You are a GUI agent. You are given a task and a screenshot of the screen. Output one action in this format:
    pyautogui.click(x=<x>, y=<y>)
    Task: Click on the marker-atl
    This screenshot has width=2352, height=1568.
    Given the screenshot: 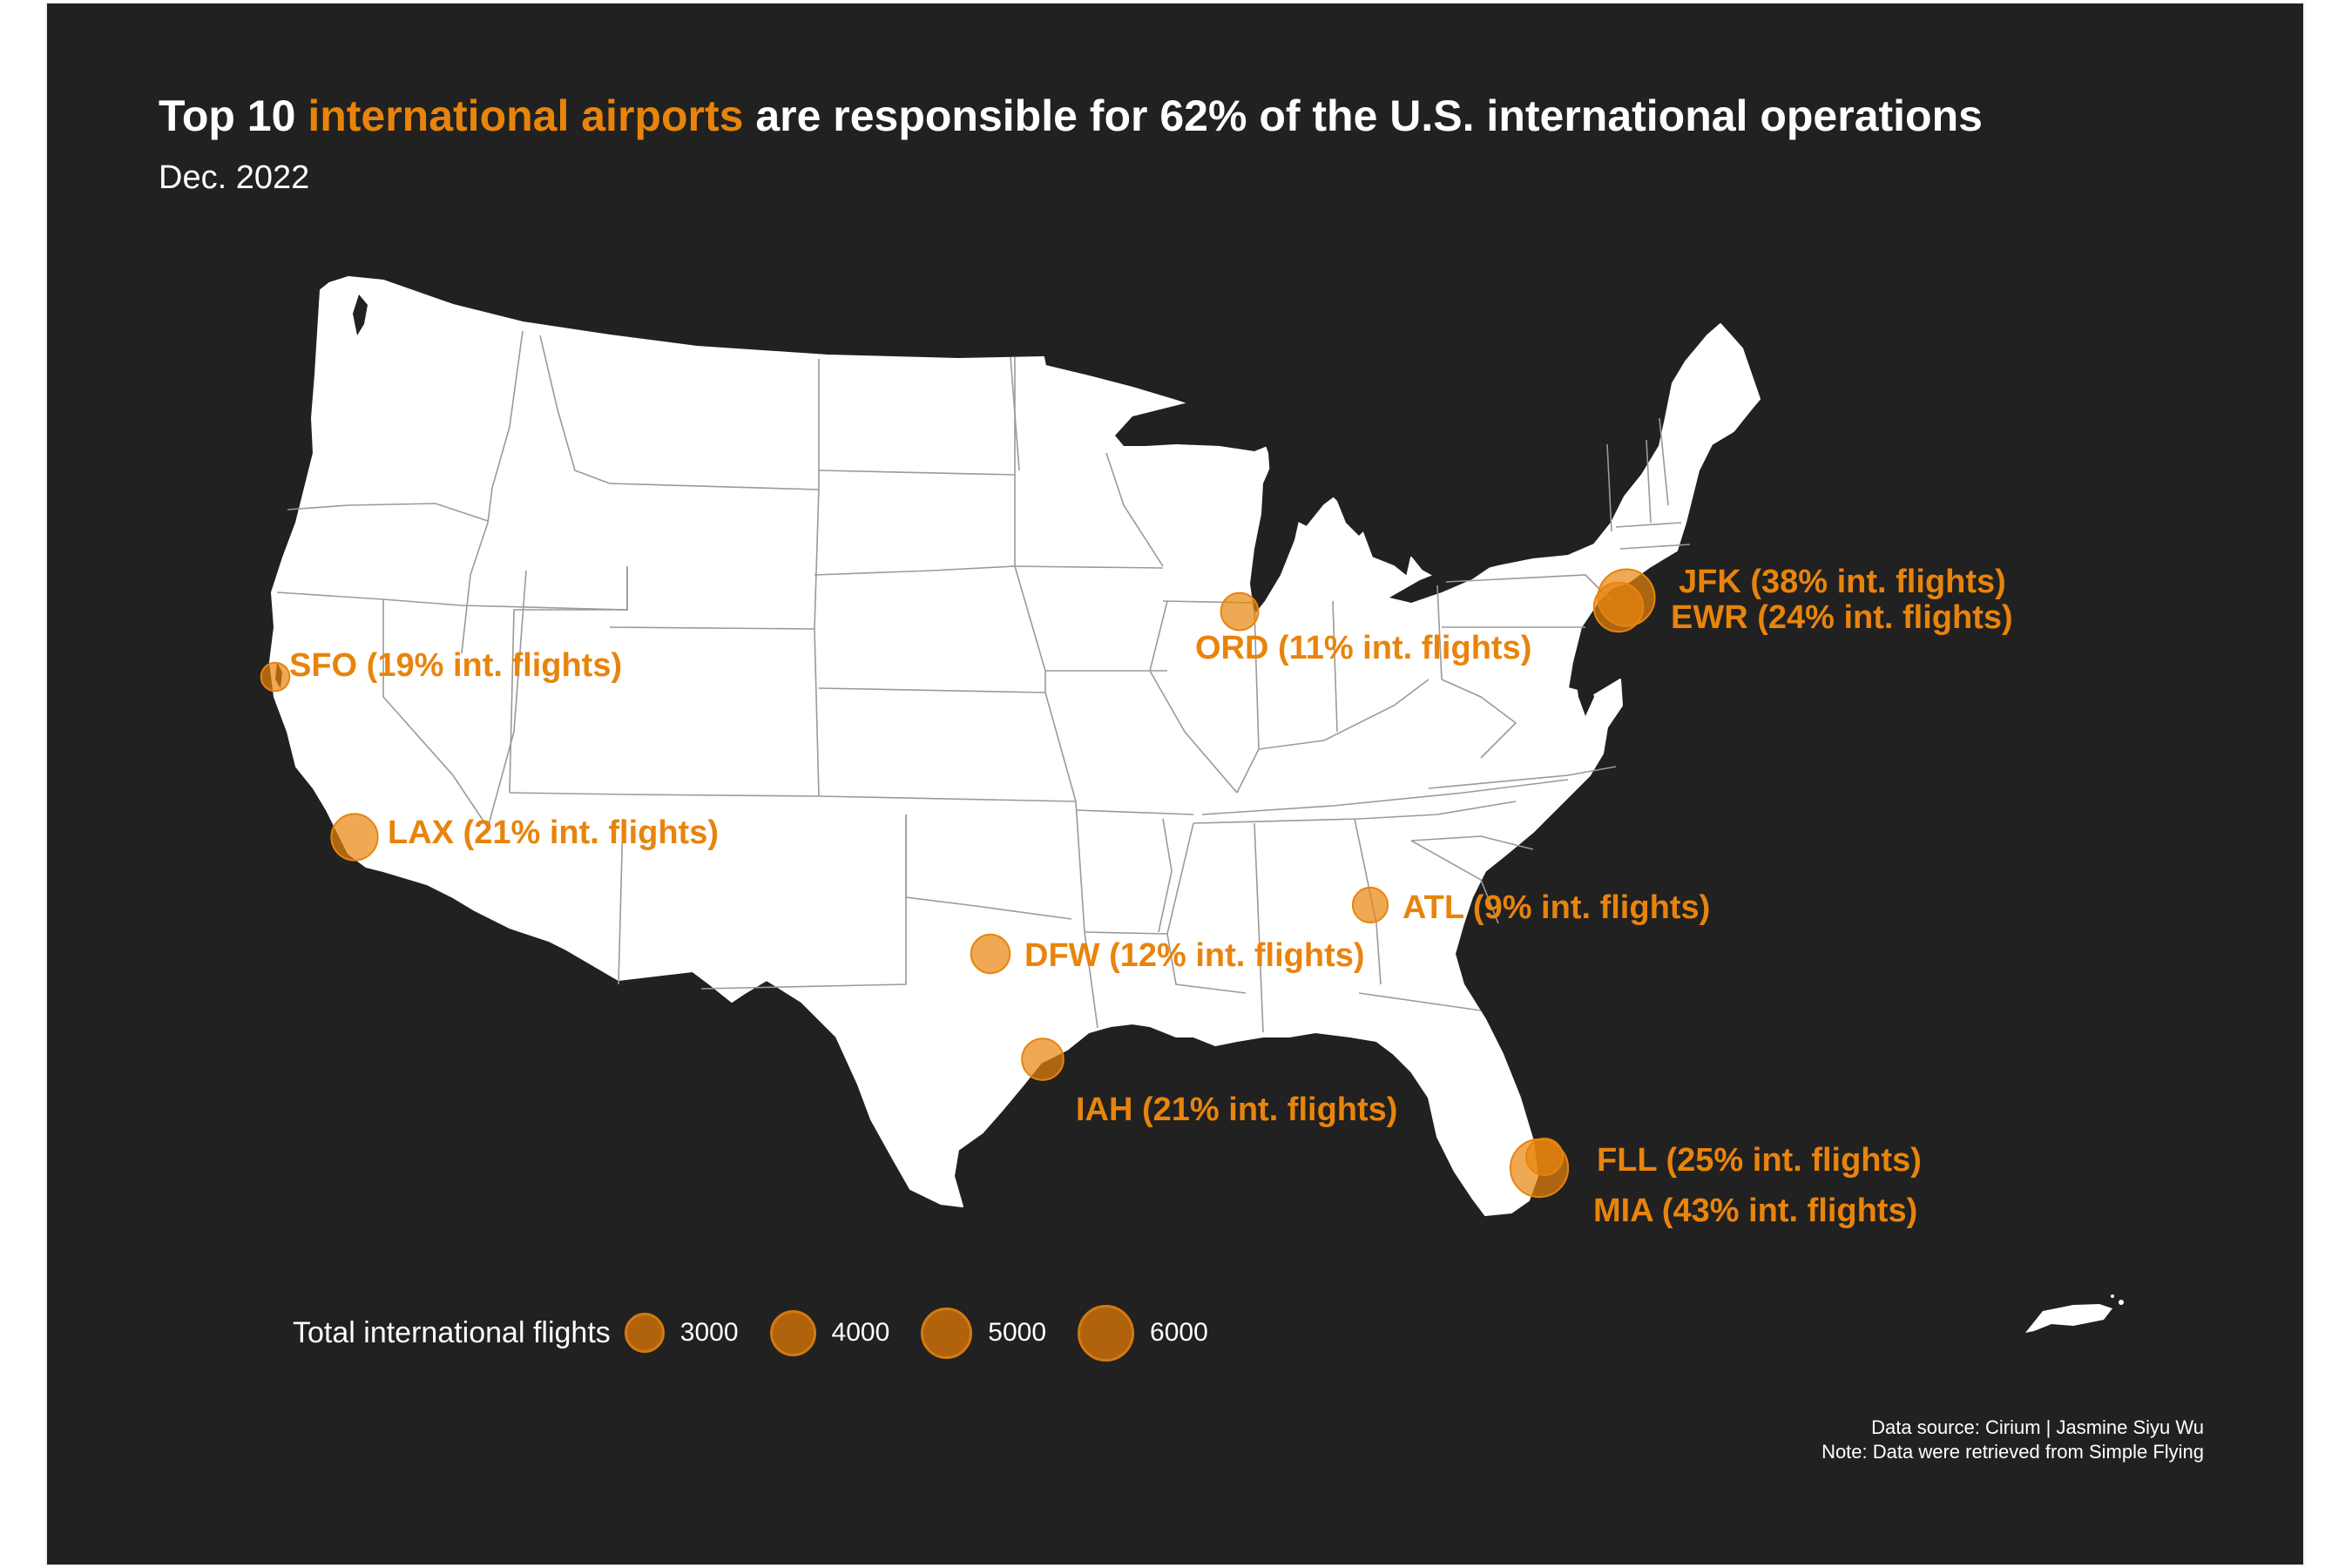 What is the action you would take?
    pyautogui.click(x=1370, y=905)
    